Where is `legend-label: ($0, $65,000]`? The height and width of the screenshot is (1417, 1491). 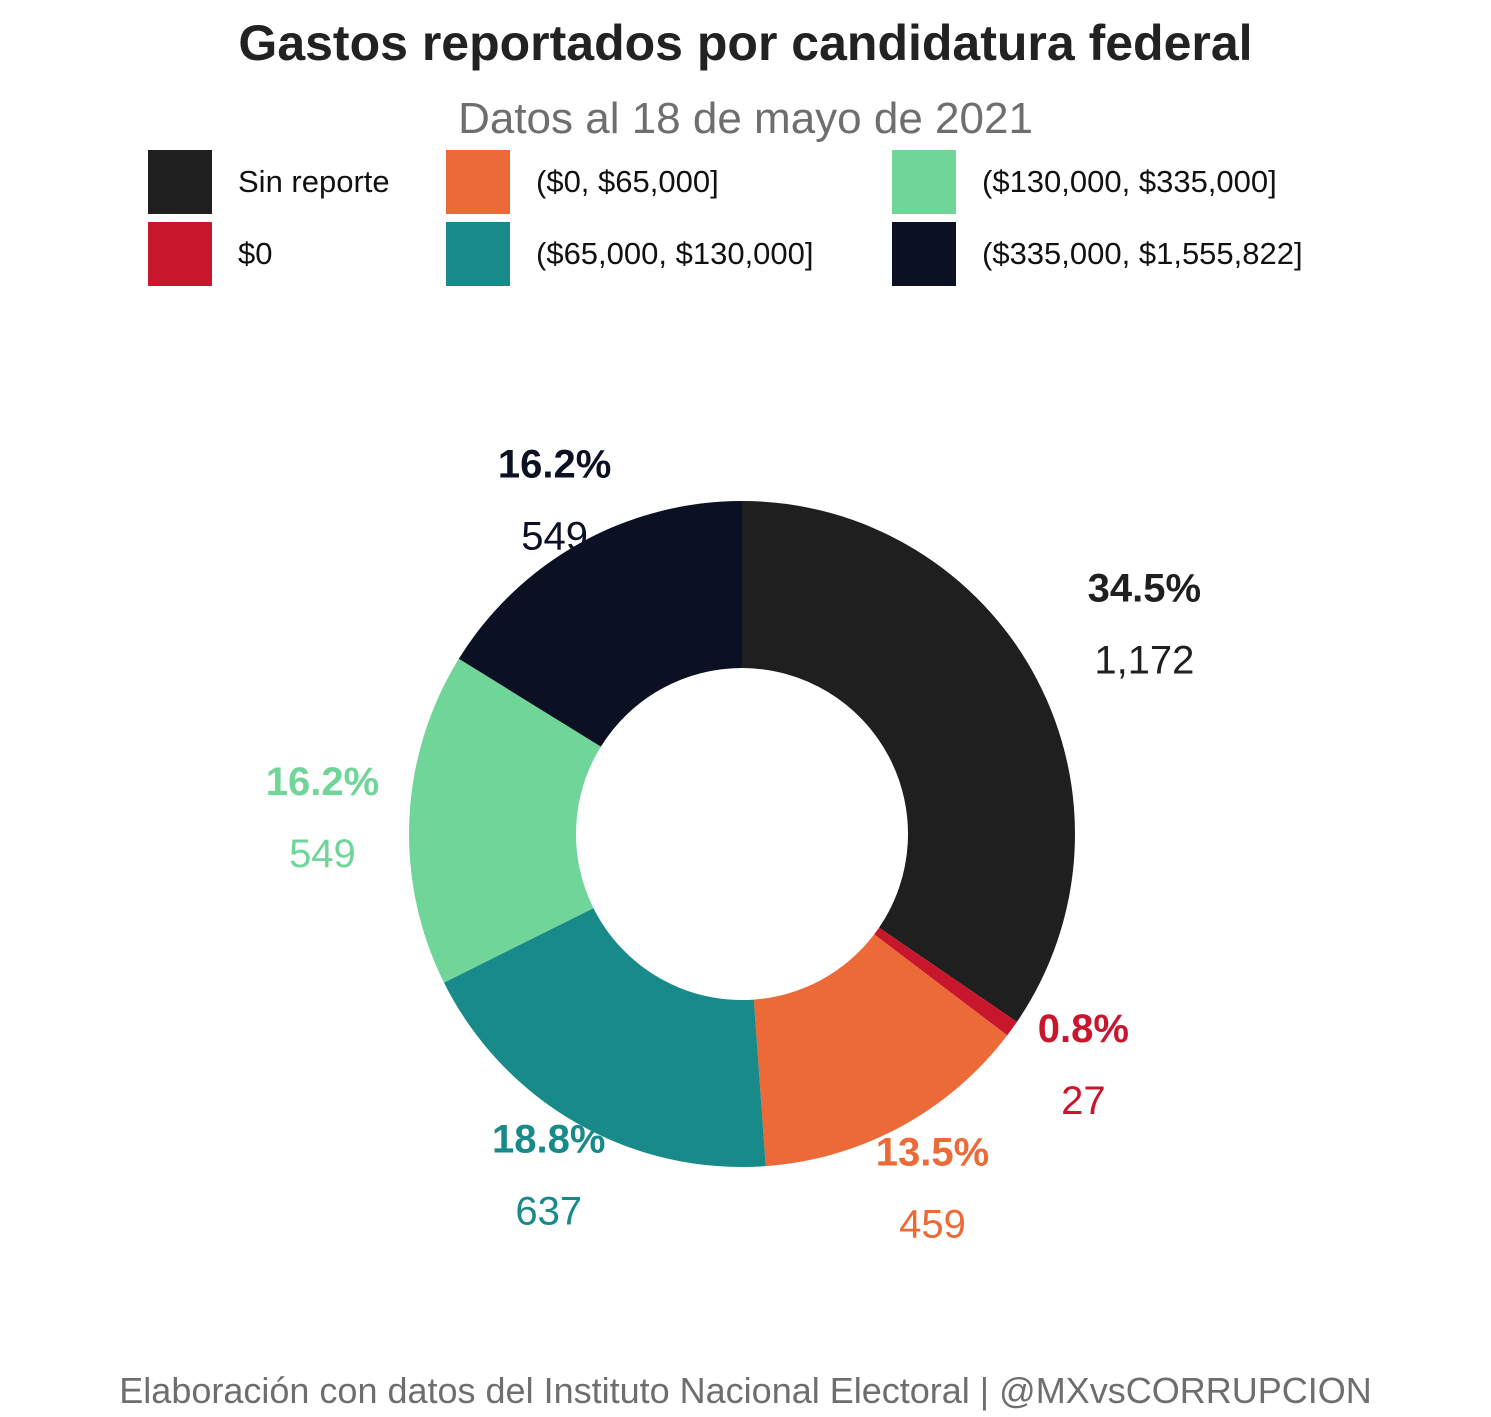
legend-label: ($0, $65,000] is located at coordinates (627, 181).